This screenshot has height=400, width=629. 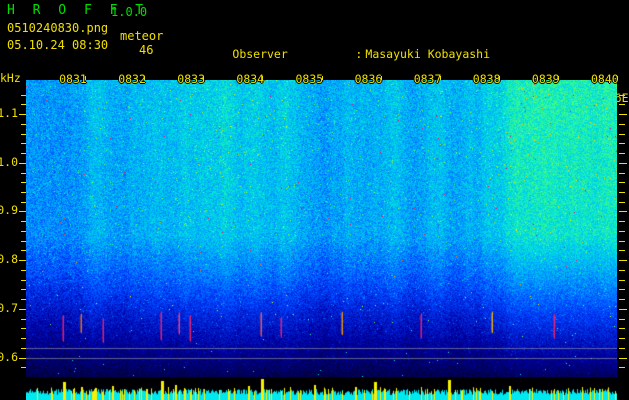 What do you see at coordinates (142, 36) in the screenshot?
I see `mode-label: meteor` at bounding box center [142, 36].